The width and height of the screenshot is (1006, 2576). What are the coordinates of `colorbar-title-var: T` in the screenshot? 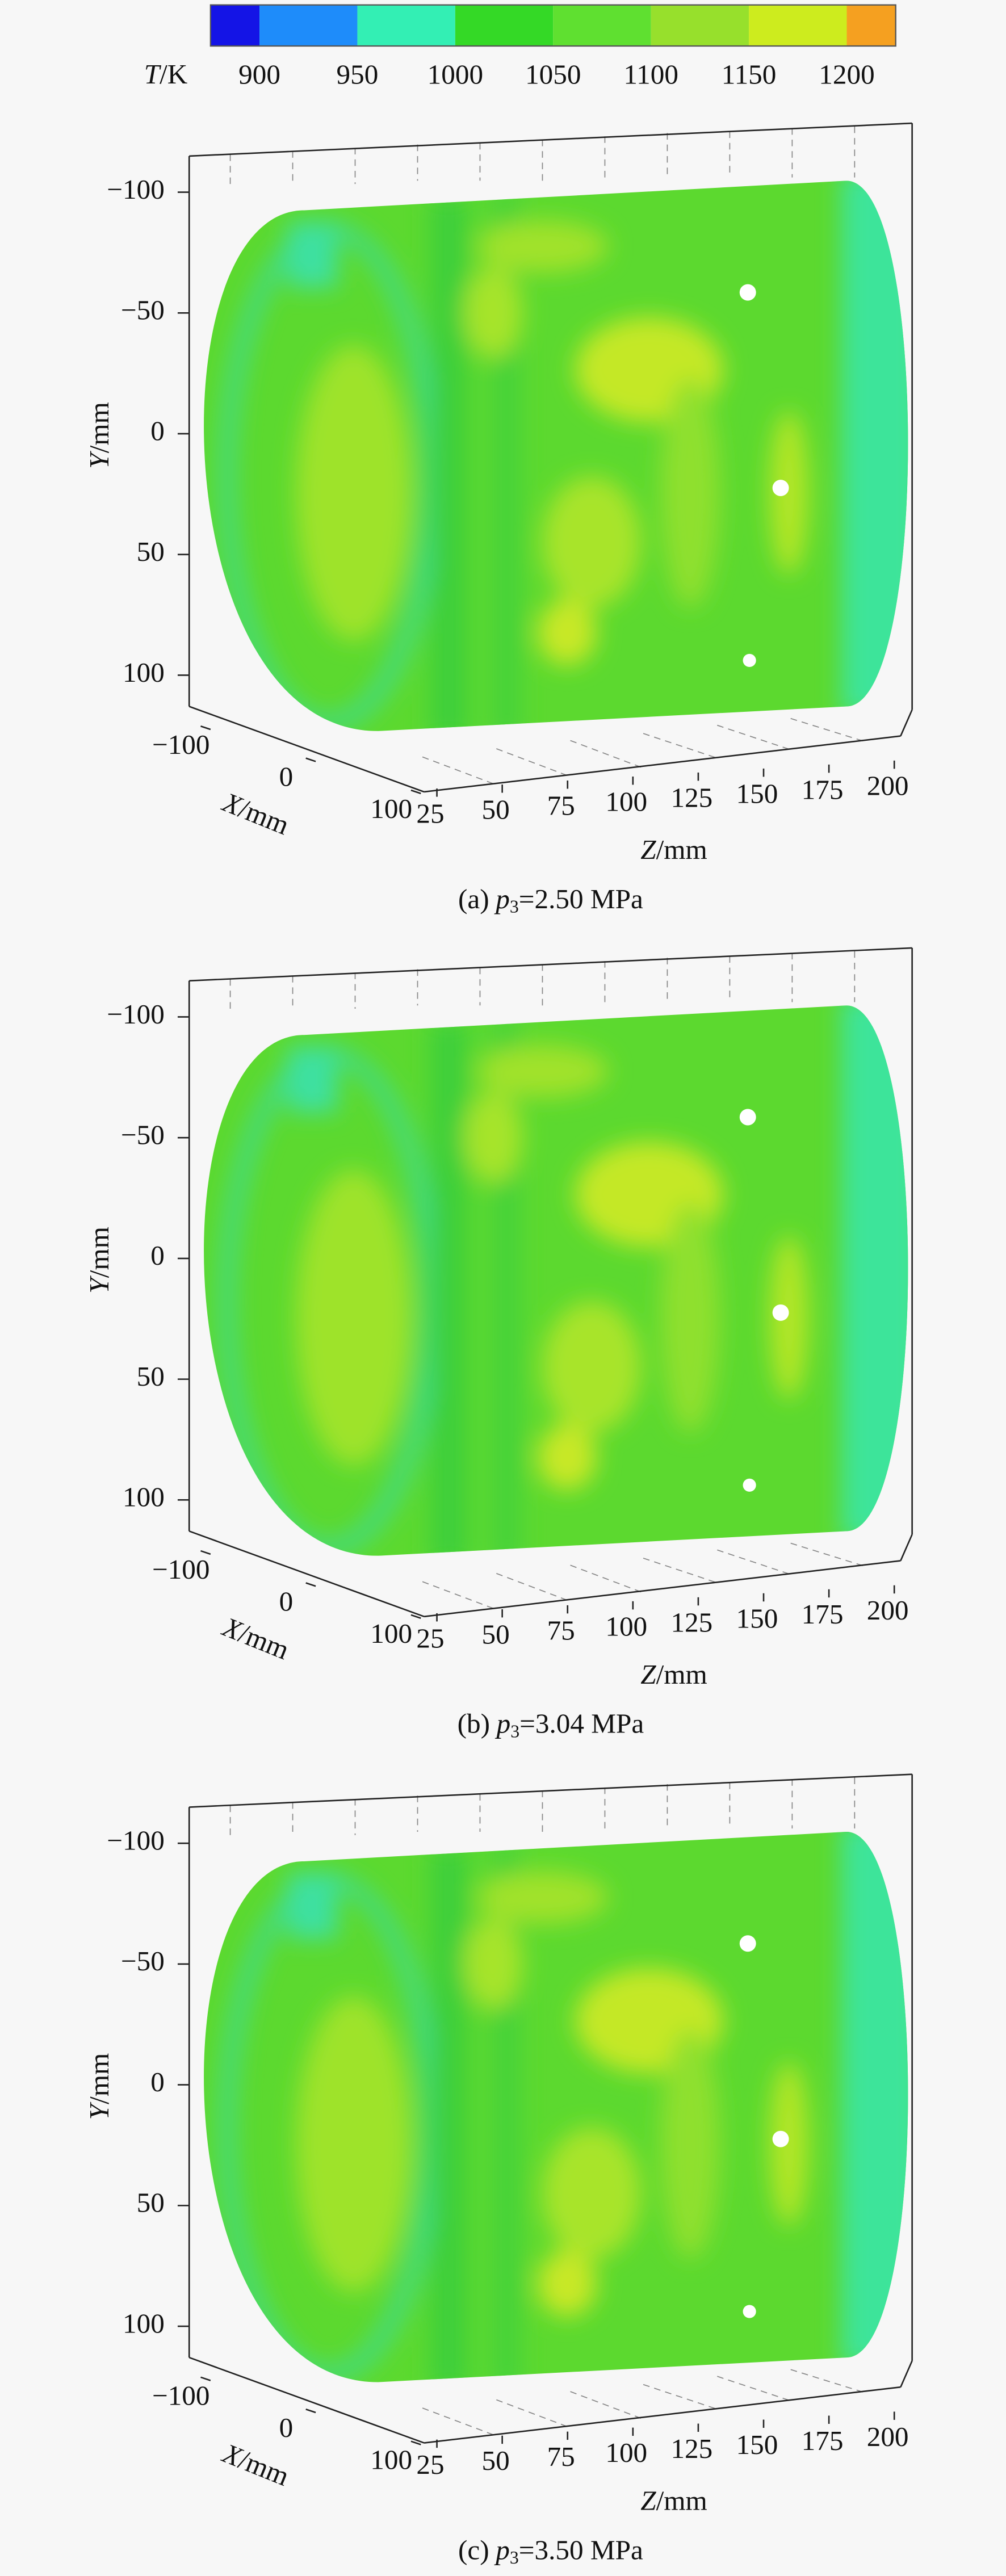 It's located at (153, 74).